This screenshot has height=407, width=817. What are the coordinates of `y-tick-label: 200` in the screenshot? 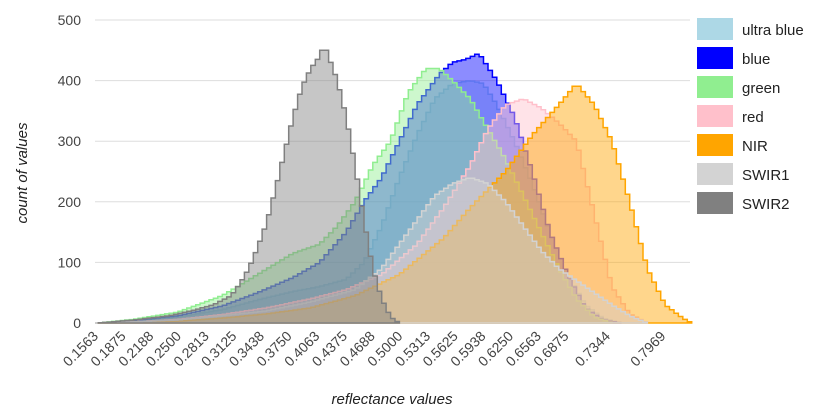 It's located at (70, 202).